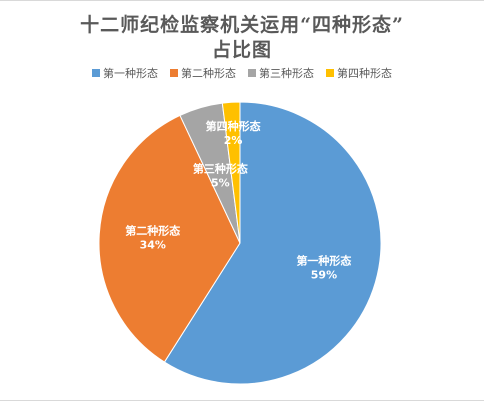 The height and width of the screenshot is (401, 484). I want to click on slice-category-label-first-form: 第一种形态, so click(323, 260).